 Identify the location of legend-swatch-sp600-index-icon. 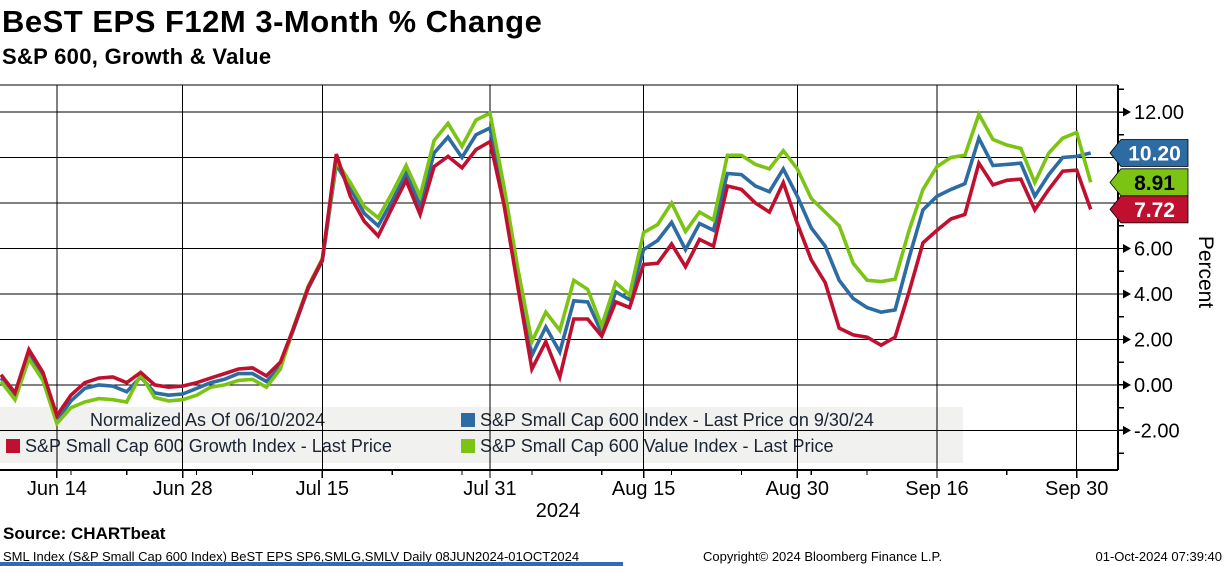
(468, 420).